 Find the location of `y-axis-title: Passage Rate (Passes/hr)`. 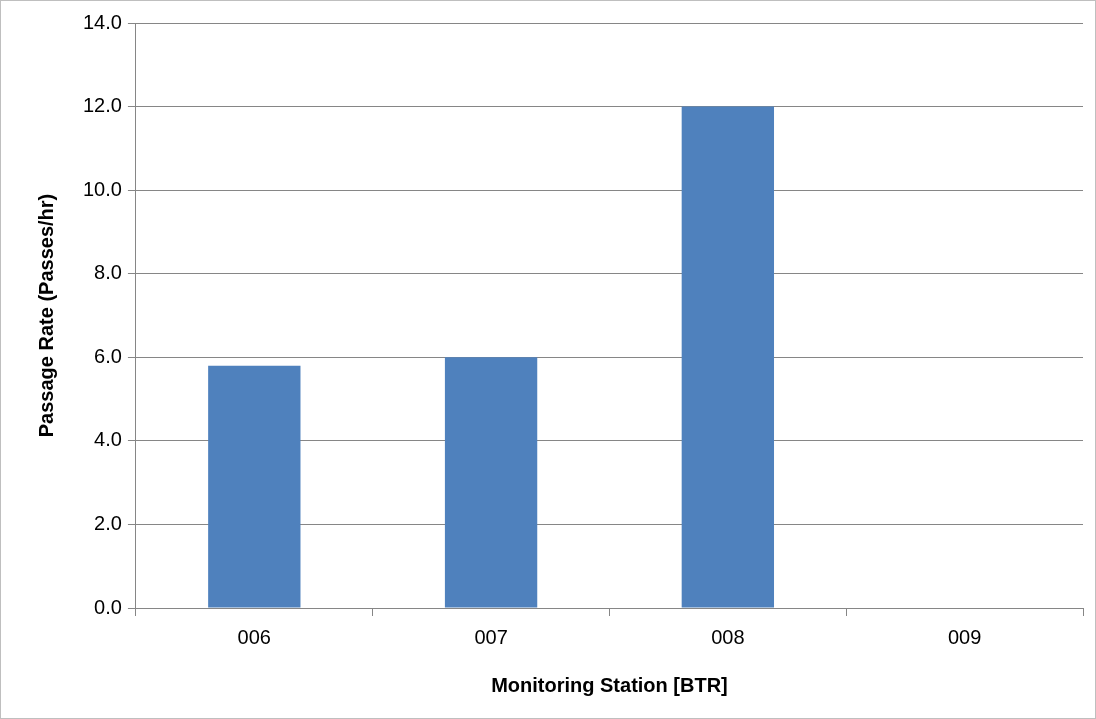

y-axis-title: Passage Rate (Passes/hr) is located at coordinates (45, 315).